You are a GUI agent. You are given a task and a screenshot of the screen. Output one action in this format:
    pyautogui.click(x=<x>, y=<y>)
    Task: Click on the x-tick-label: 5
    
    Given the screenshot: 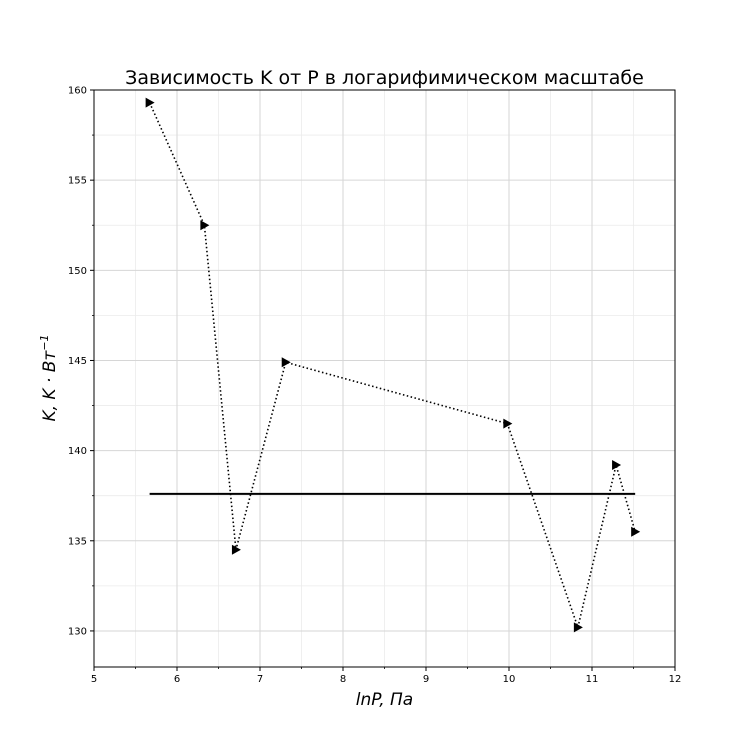 What is the action you would take?
    pyautogui.click(x=94, y=679)
    